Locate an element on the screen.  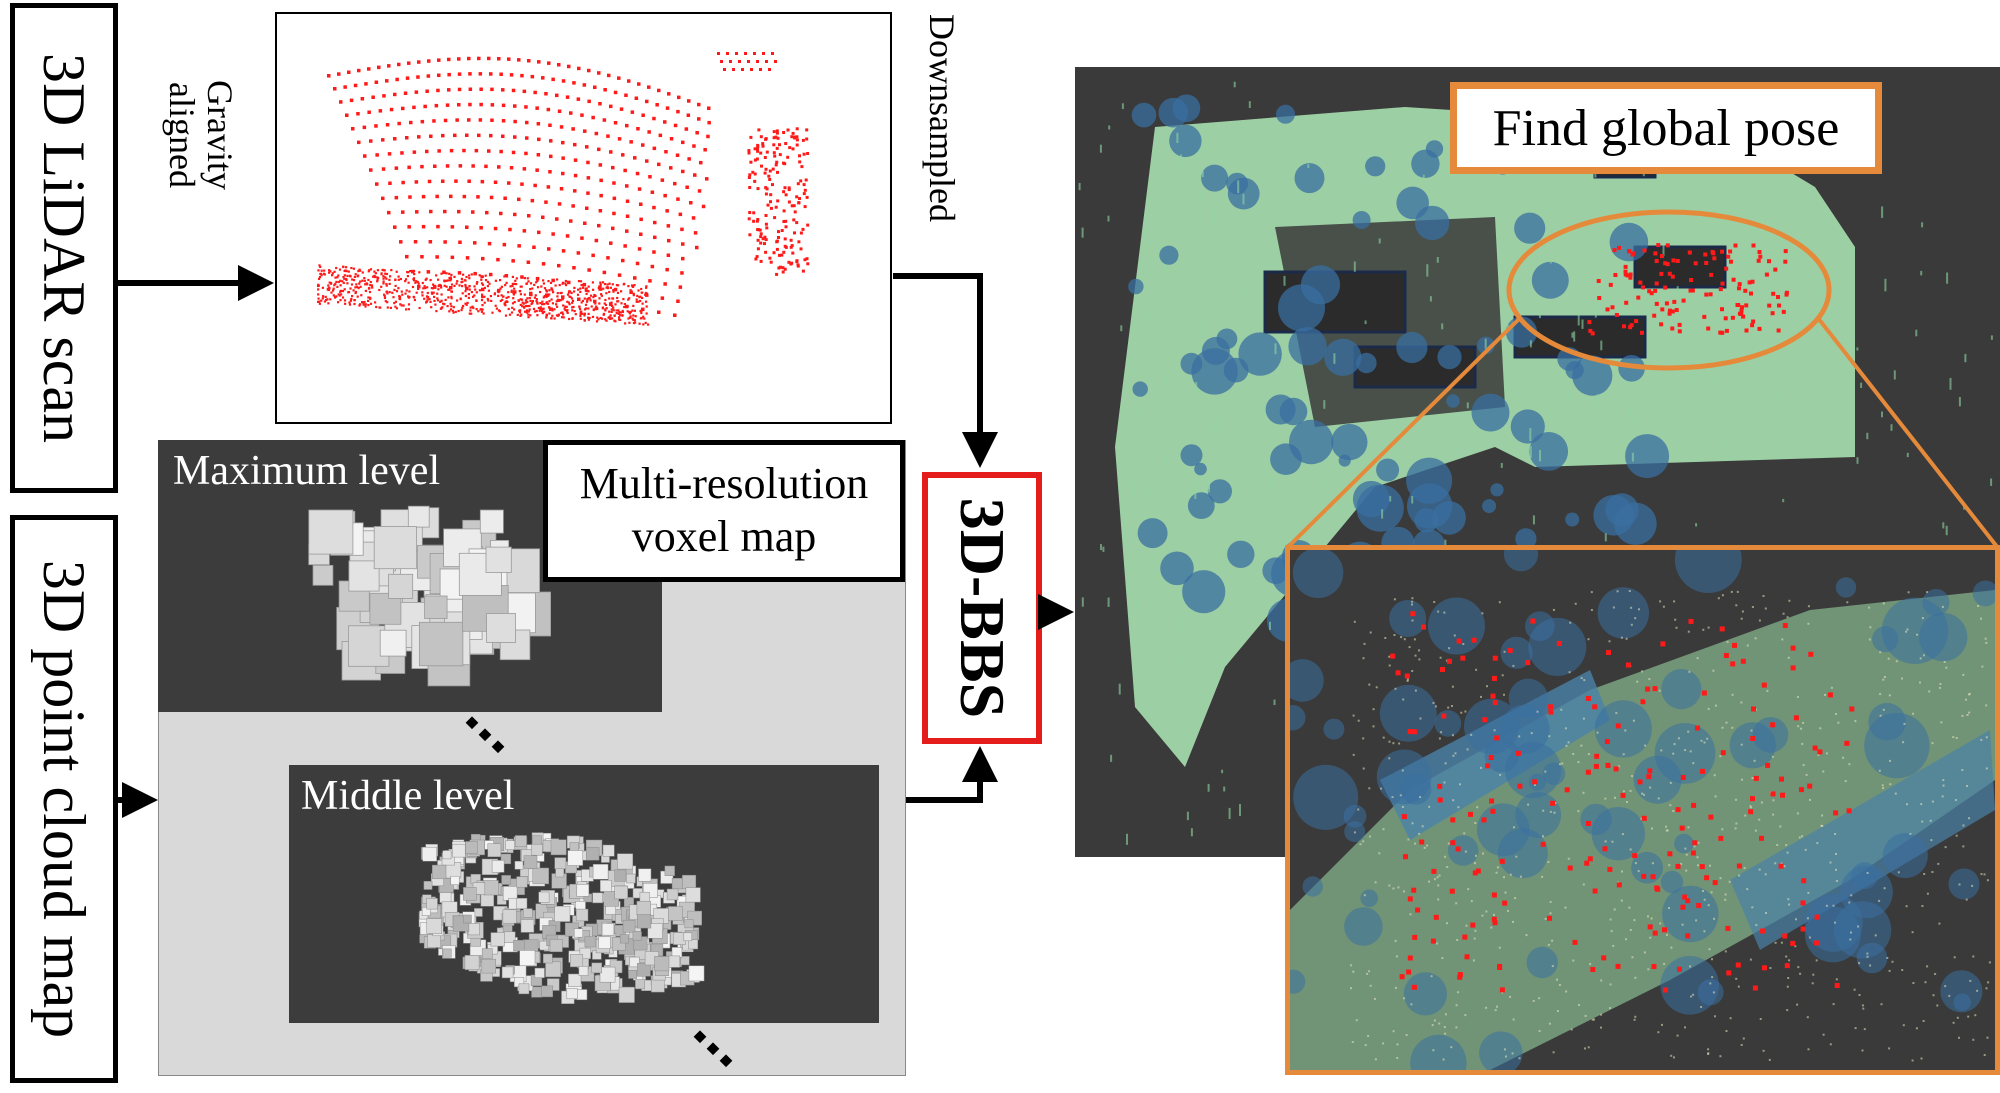
middle-level-label: Middle level is located at coordinates (408, 796).